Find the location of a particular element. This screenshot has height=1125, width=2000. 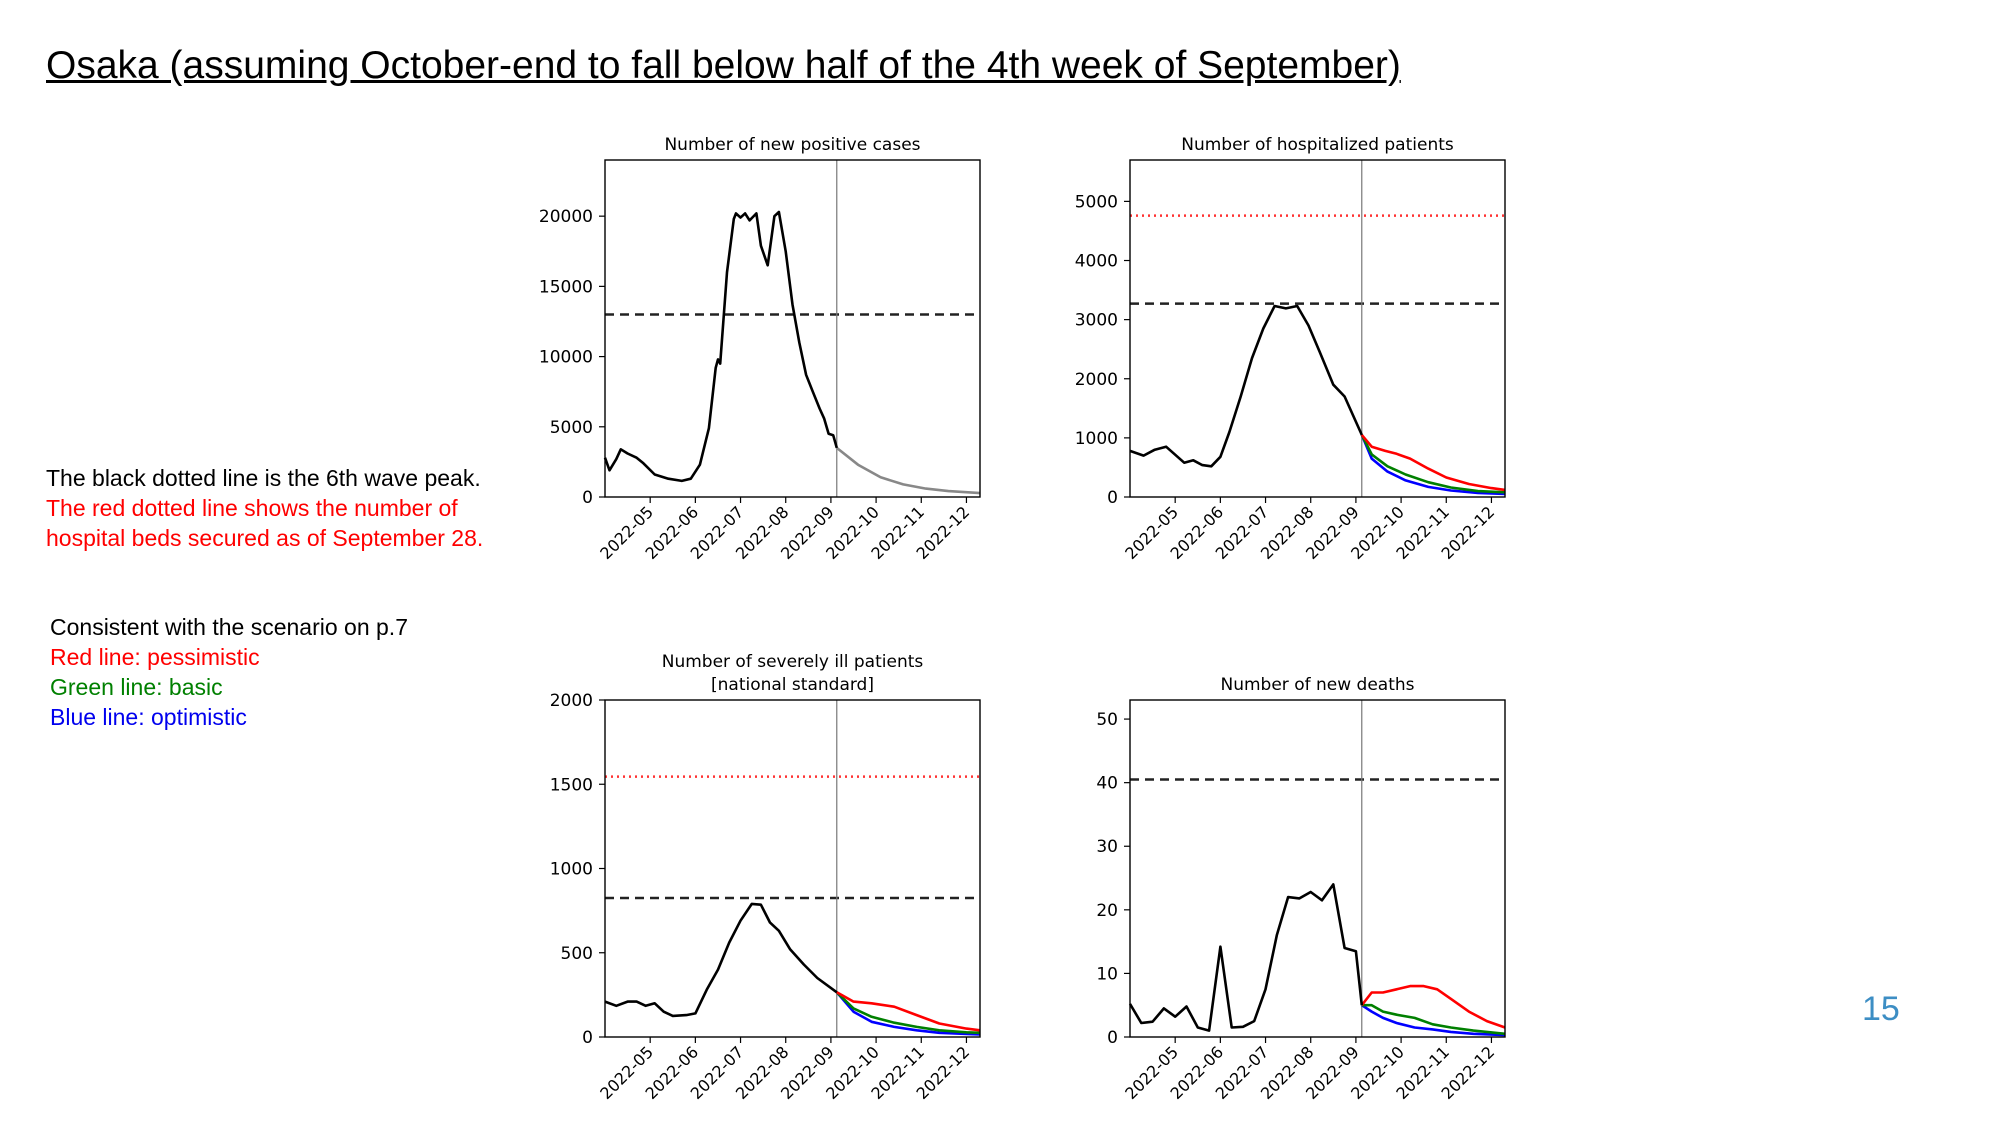

chart-title: Number of new deaths is located at coordinates (1318, 685).